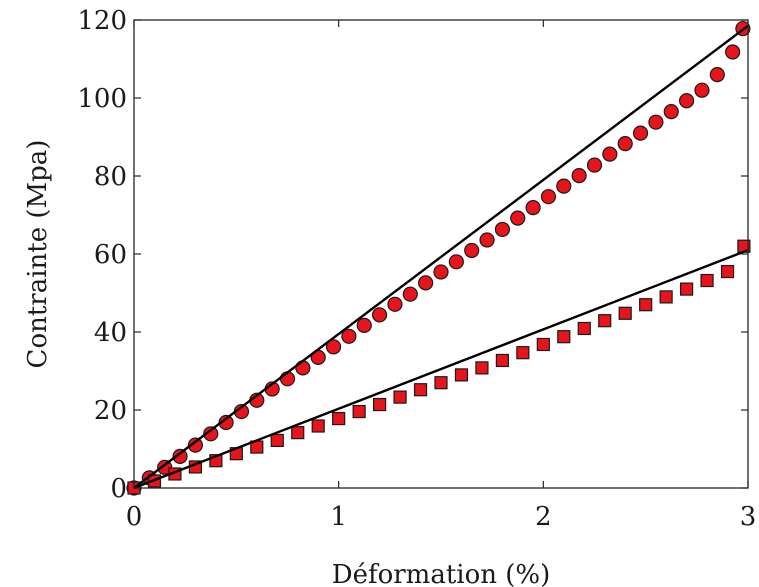 The height and width of the screenshot is (587, 759). Describe the element at coordinates (338, 517) in the screenshot. I see `x-tick-label: 1` at that location.